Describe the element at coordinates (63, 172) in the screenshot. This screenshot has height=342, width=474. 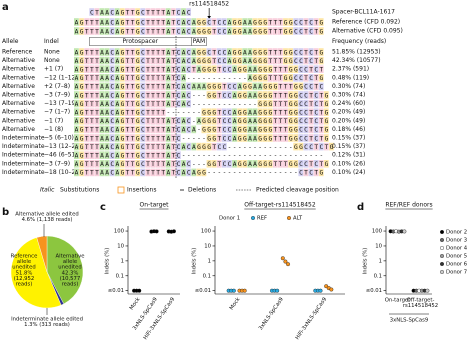
I see `indel: −18 (10–27)` at that location.